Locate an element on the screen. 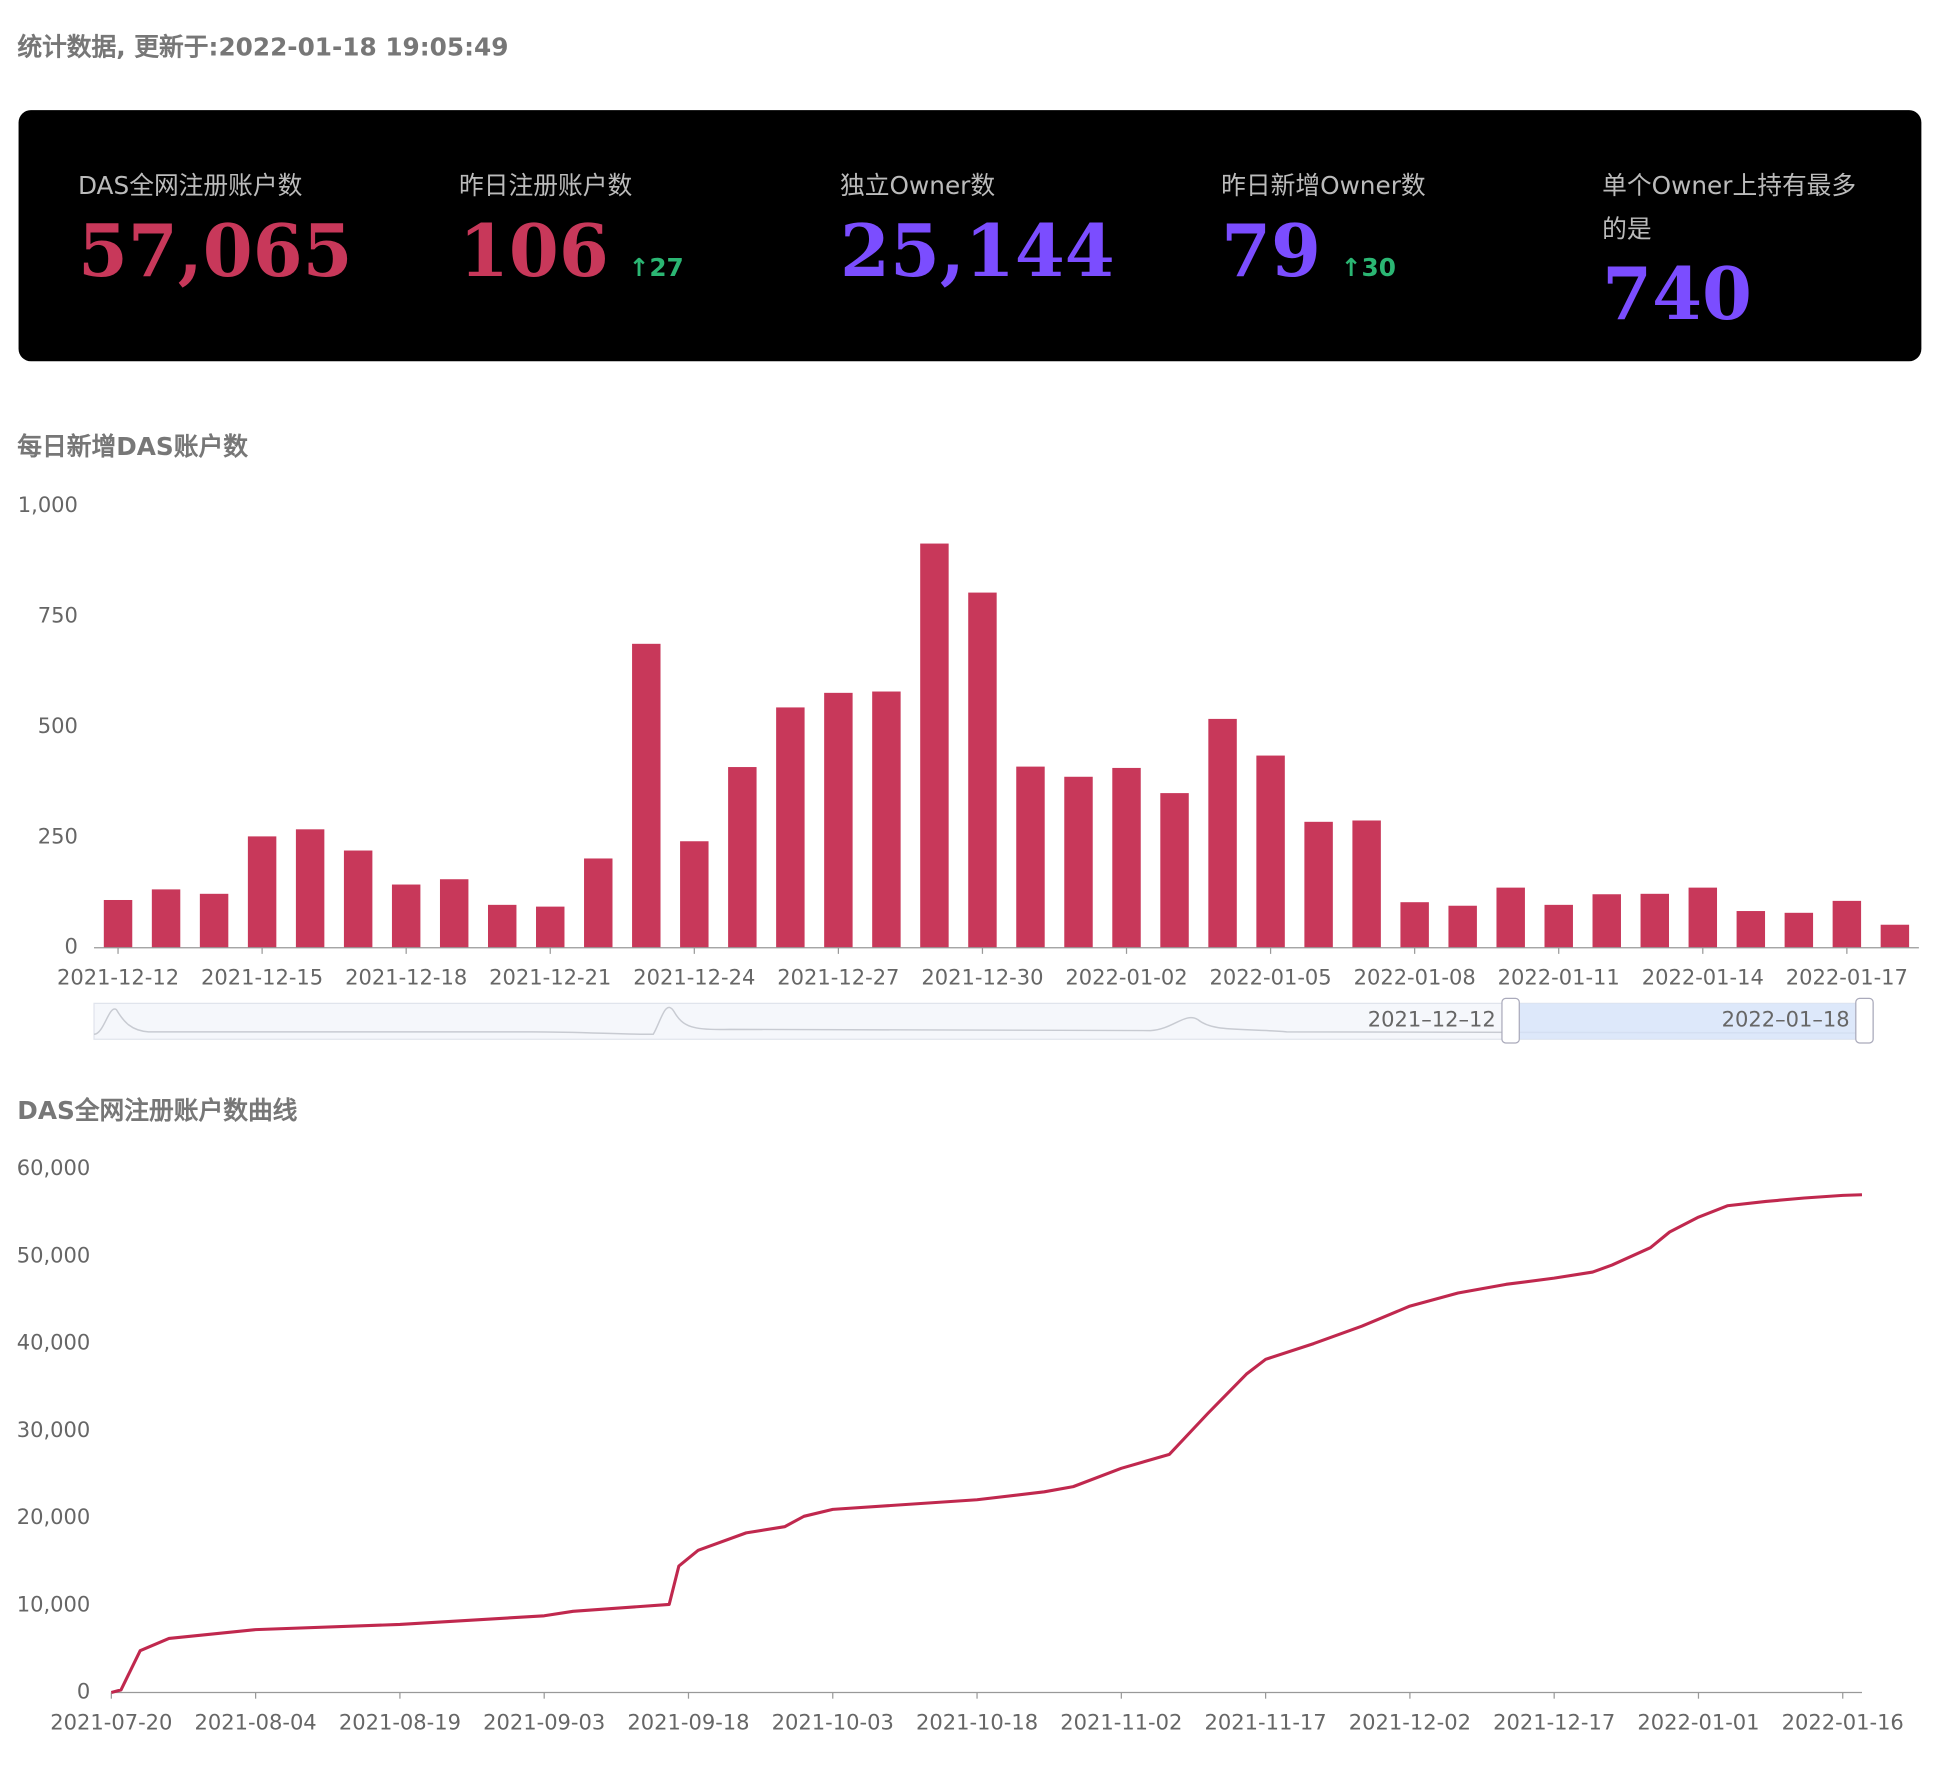 The height and width of the screenshot is (1766, 1940). stat-card: 独立Owner数 25,144 is located at coordinates (977, 230).